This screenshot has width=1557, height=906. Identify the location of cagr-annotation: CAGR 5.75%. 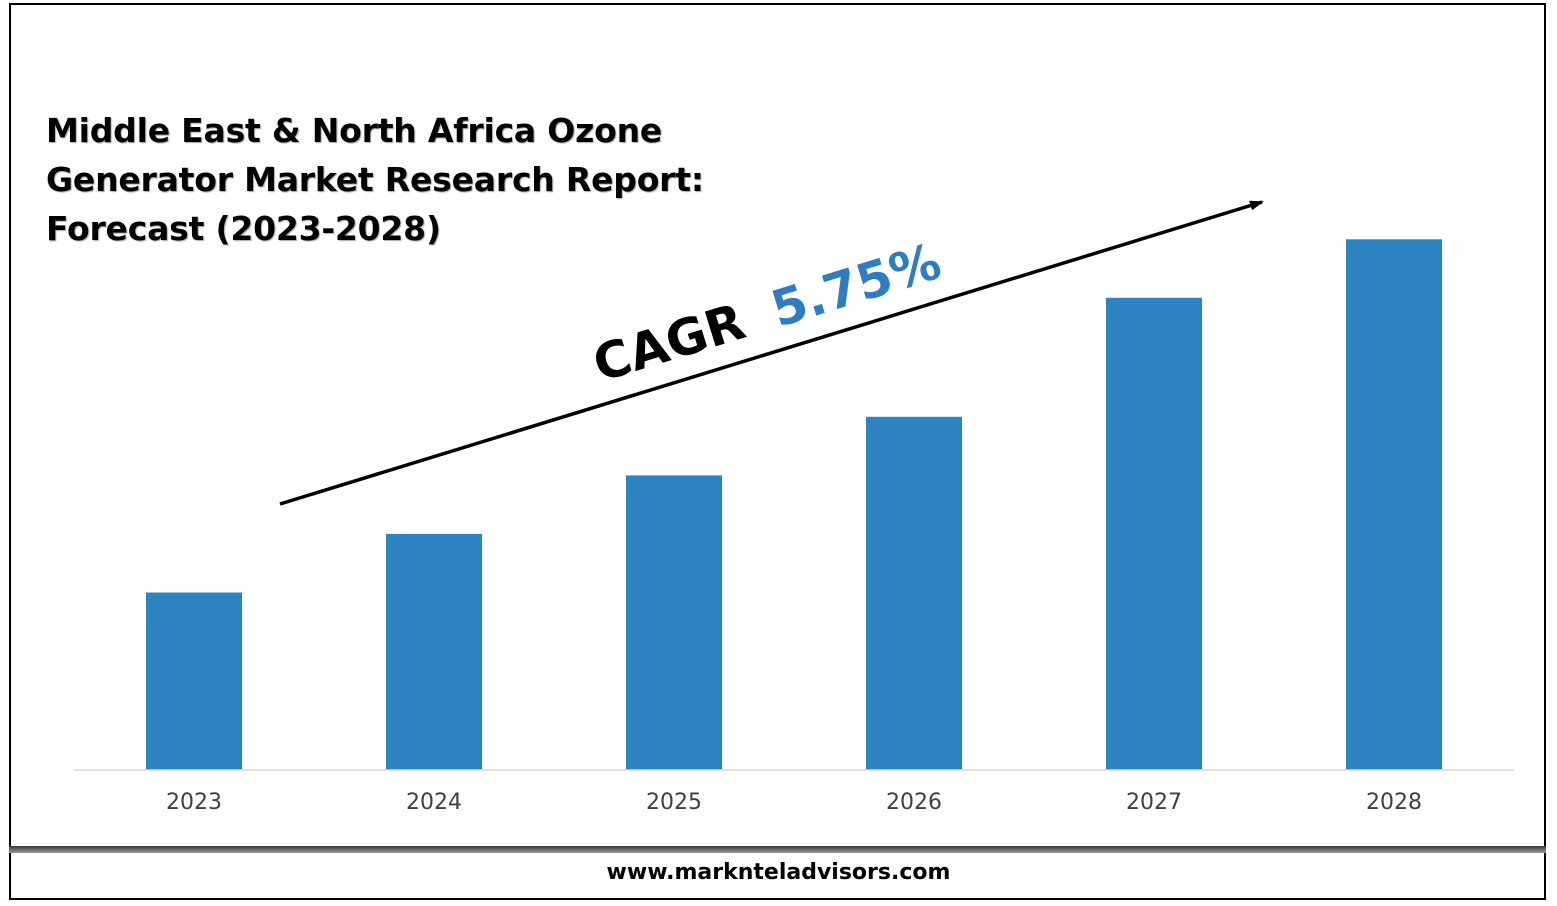
(766, 312).